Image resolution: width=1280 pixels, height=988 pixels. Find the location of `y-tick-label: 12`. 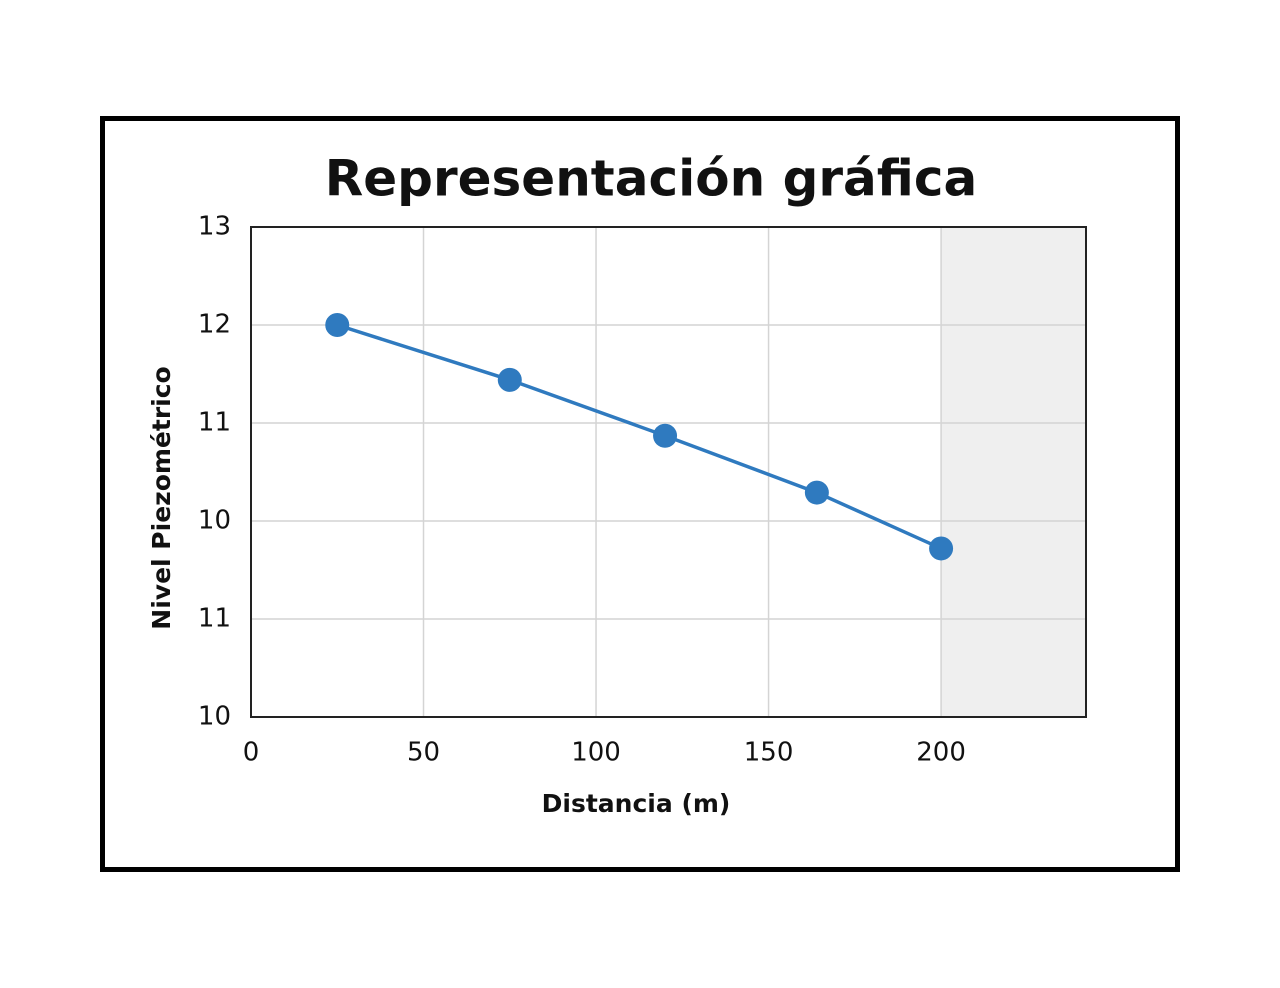

y-tick-label: 12 is located at coordinates (214, 325).